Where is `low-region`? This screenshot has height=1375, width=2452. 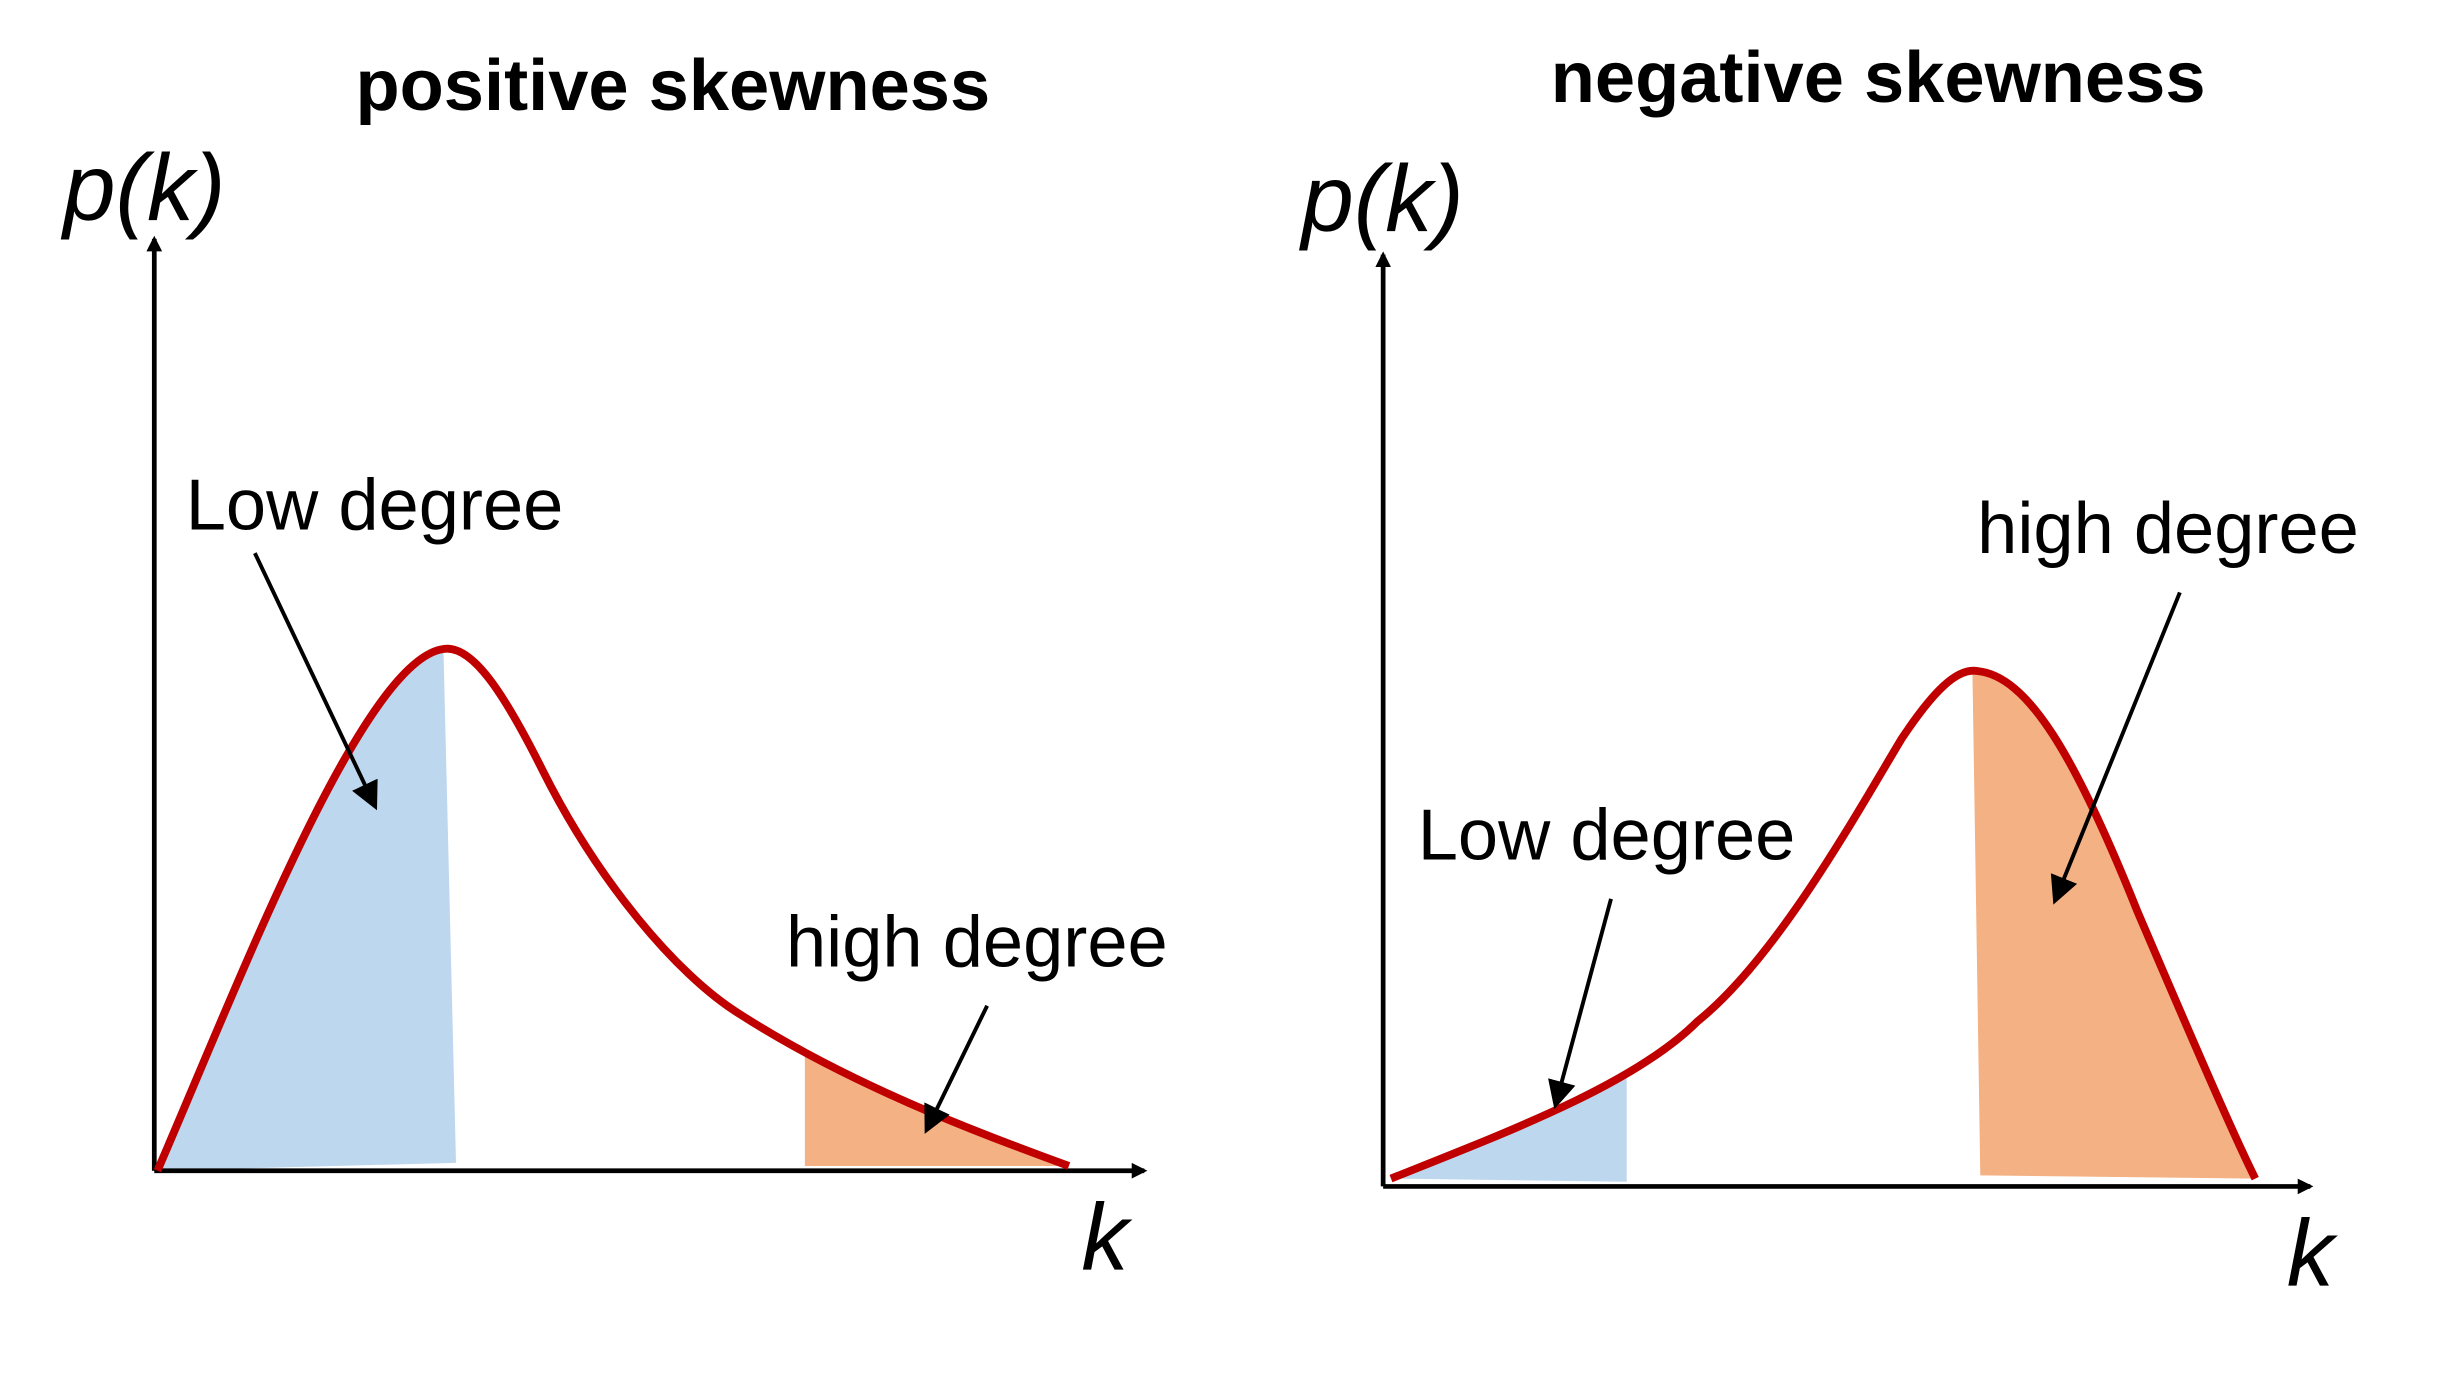
low-region is located at coordinates (306, 910).